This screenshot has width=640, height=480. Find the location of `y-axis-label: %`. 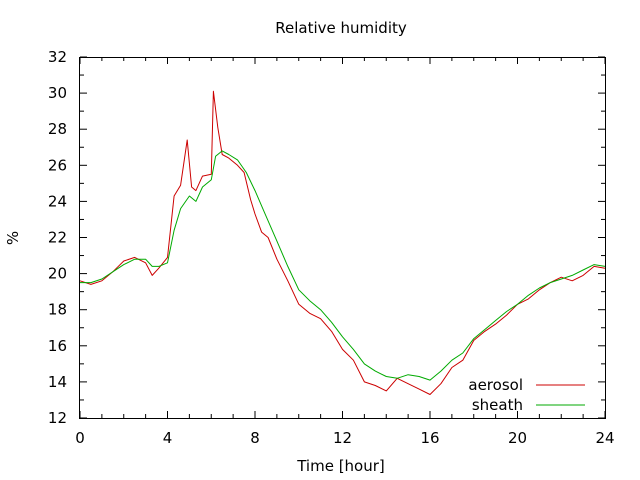

y-axis-label: % is located at coordinates (13, 238).